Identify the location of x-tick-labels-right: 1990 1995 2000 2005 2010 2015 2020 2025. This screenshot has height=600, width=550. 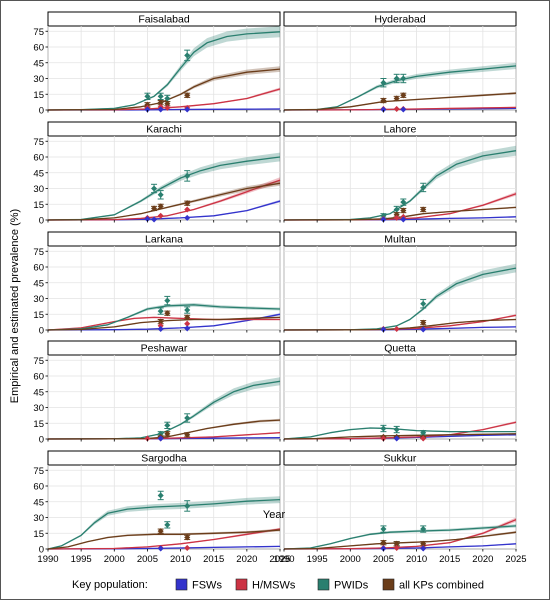
(399, 559).